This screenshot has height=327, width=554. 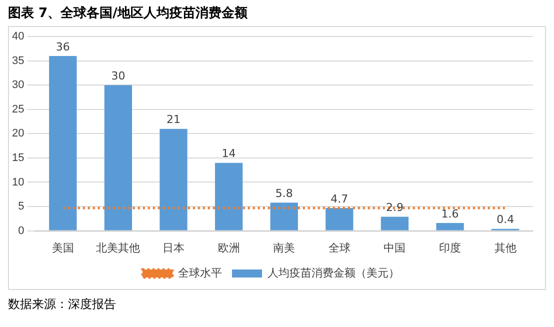 What do you see at coordinates (18, 182) in the screenshot?
I see `y-tick-label: 10` at bounding box center [18, 182].